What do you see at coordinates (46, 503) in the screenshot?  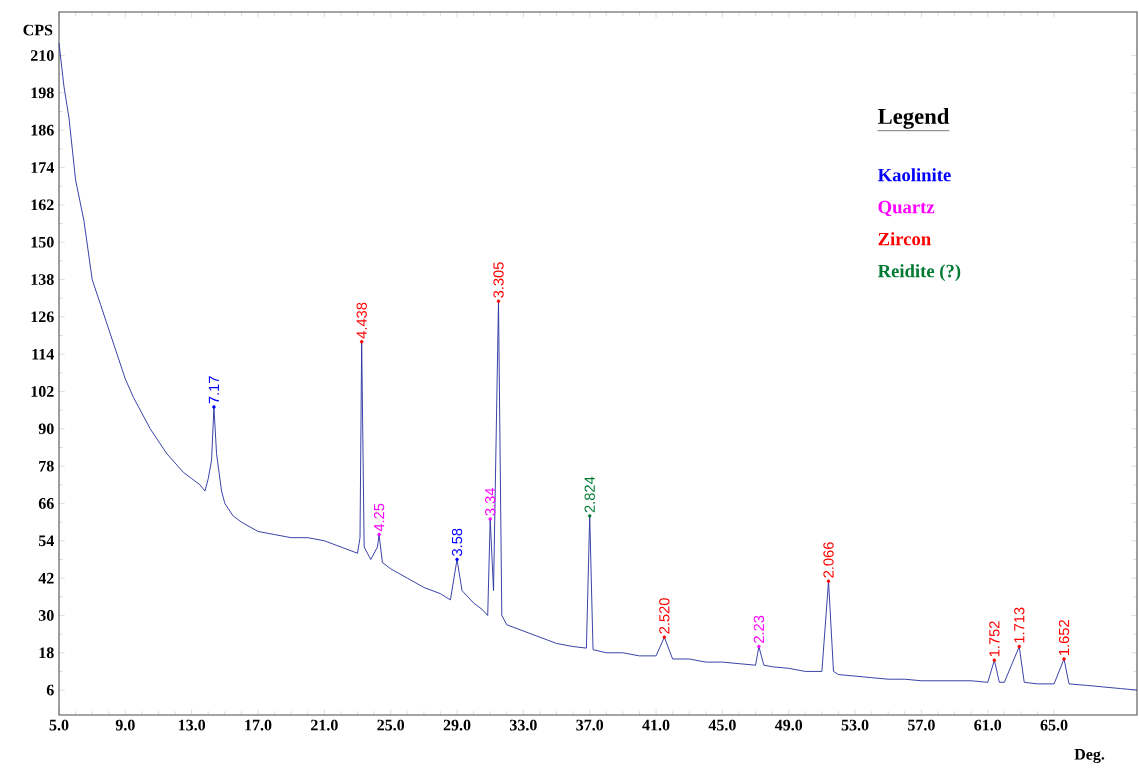 I see `y-tick-label: 66` at bounding box center [46, 503].